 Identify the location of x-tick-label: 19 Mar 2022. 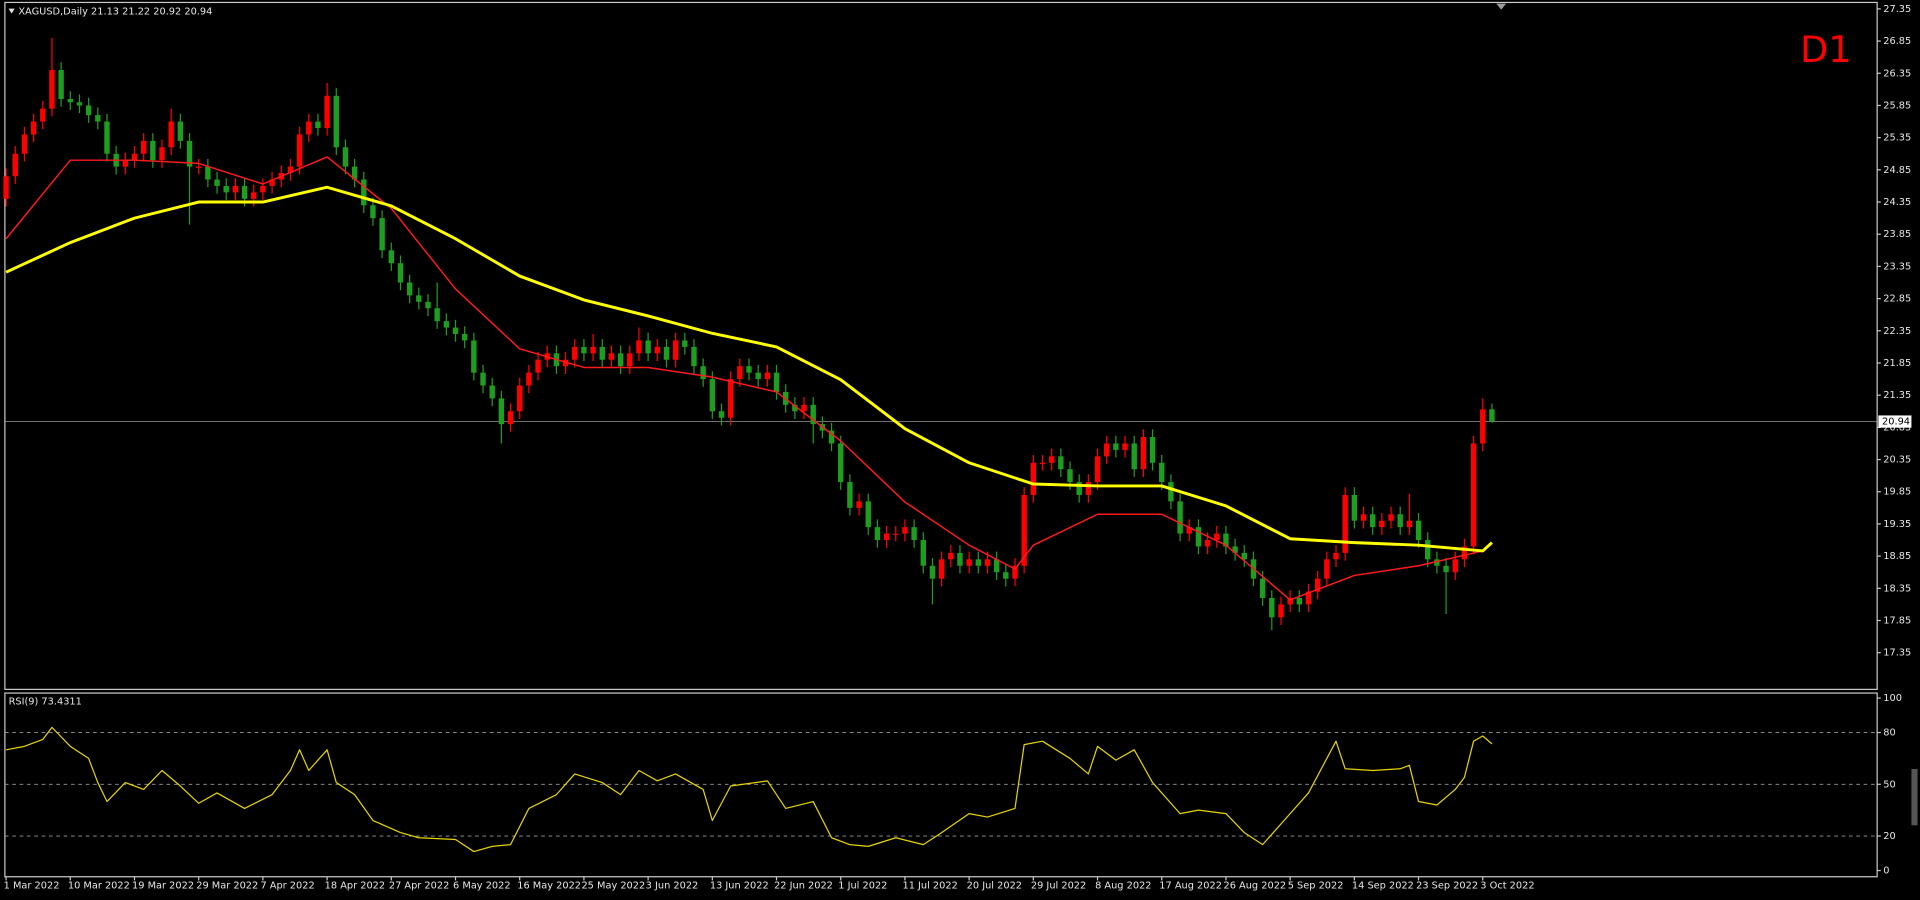
(163, 885).